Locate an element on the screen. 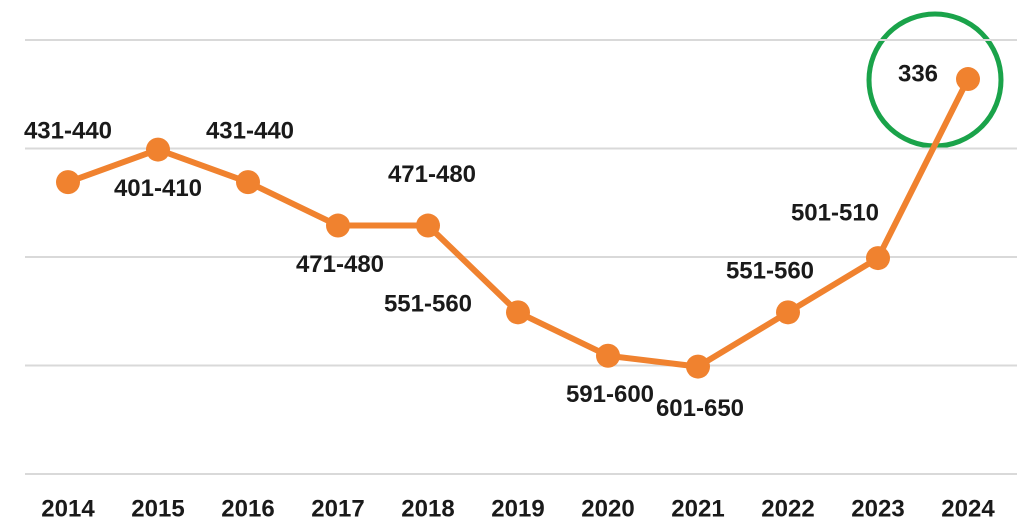 Image resolution: width=1017 pixels, height=527 pixels. data-label: 336 is located at coordinates (918, 73).